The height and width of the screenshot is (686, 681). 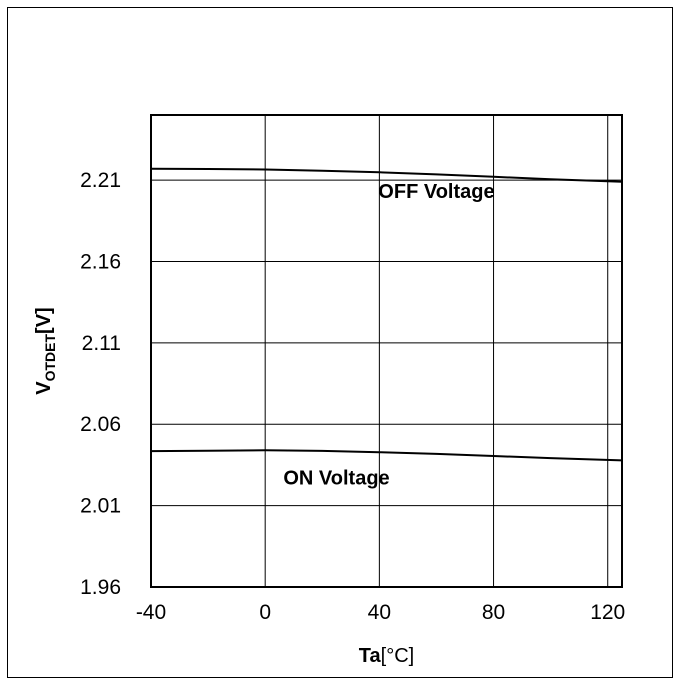 What do you see at coordinates (386, 175) in the screenshot?
I see `series-line-off-voltage` at bounding box center [386, 175].